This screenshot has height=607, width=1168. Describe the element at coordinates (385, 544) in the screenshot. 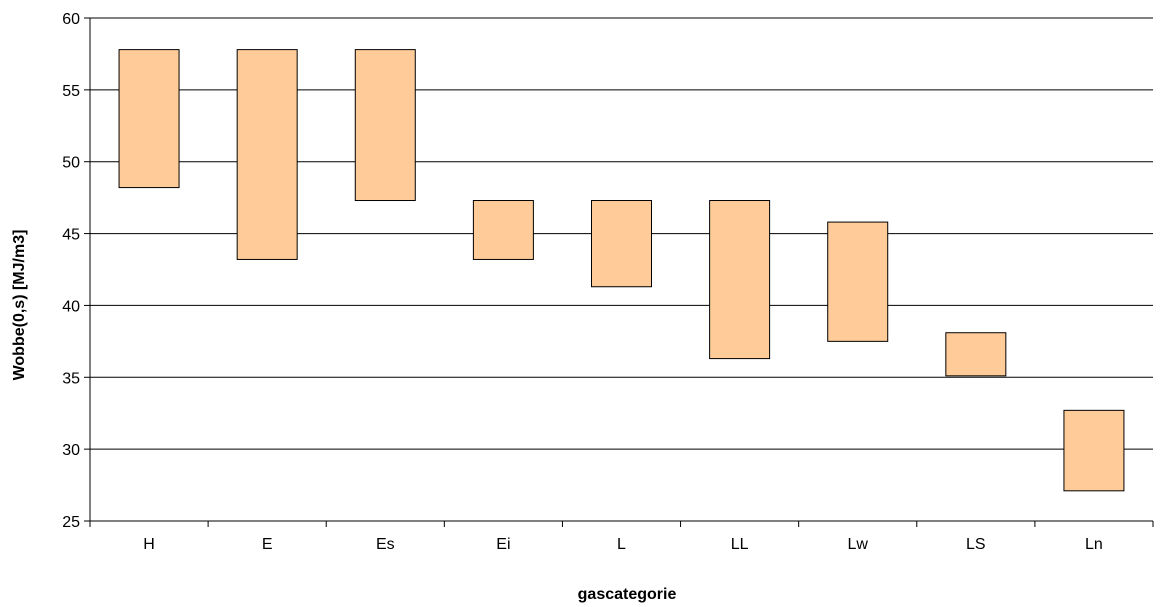

I see `x-tick-label: Es` at that location.